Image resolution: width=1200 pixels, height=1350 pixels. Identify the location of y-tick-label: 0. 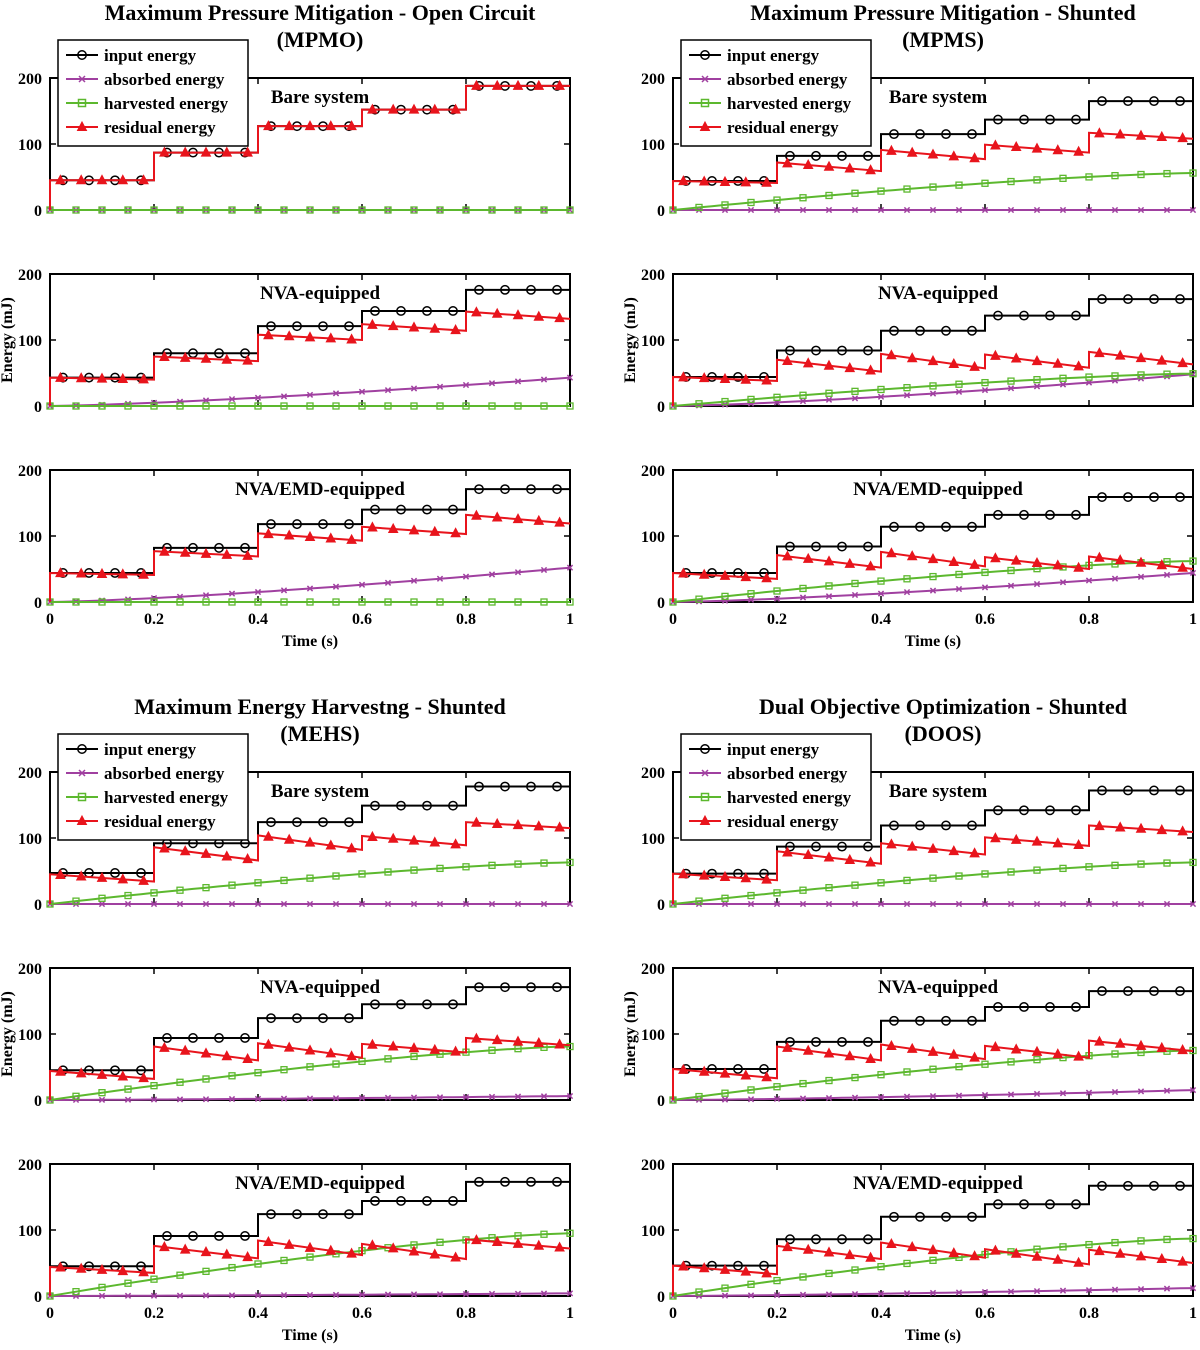
(661, 407).